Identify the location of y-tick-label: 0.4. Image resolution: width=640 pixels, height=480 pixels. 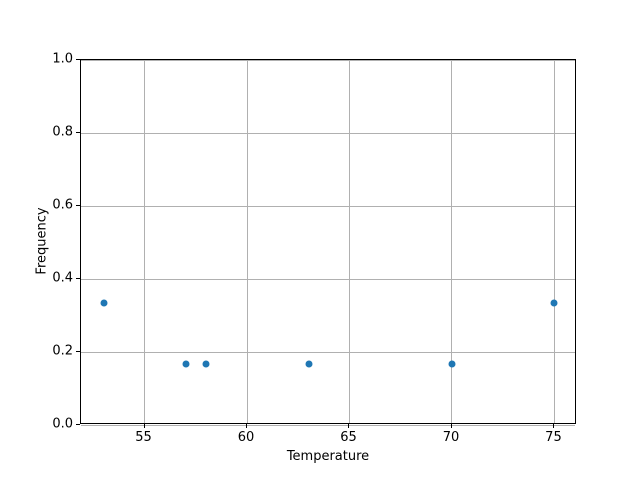
(62, 278).